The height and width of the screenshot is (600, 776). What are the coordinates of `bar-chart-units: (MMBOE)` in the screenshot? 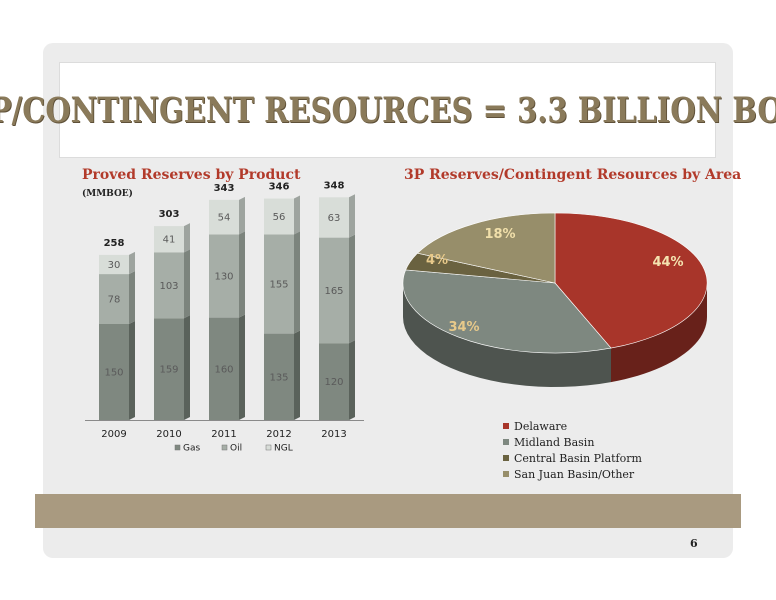 It's located at (107, 194).